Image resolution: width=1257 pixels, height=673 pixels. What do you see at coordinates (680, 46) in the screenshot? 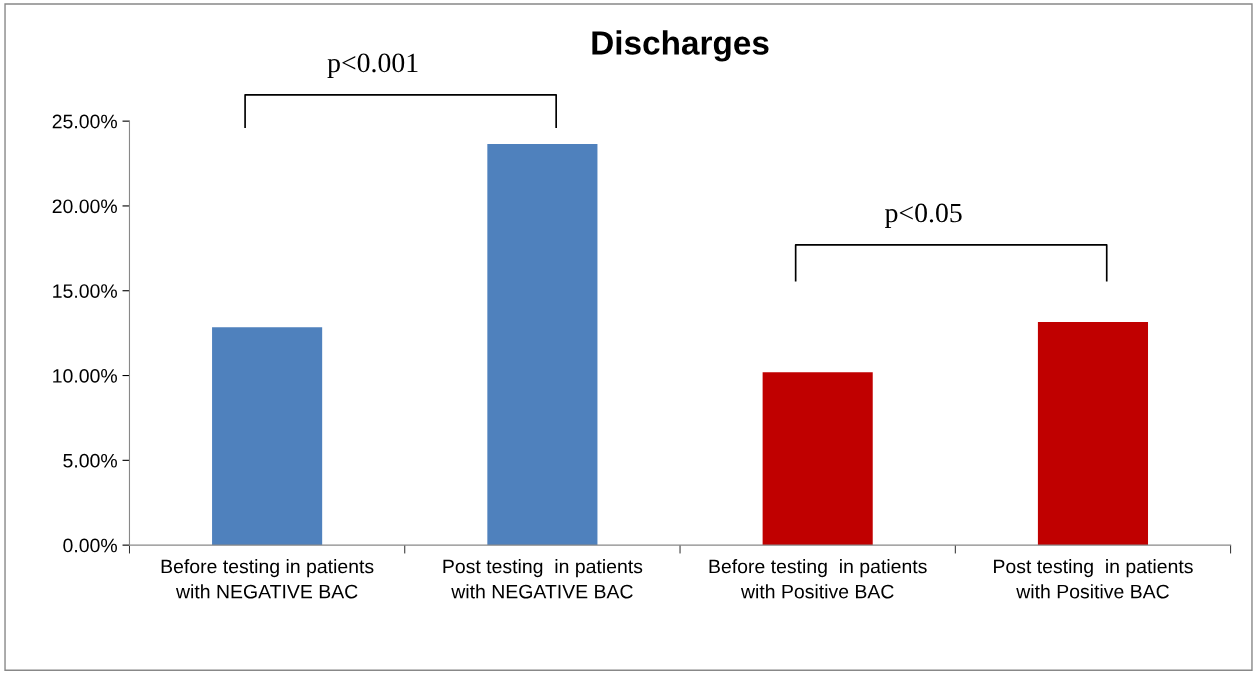
I see `chart-title: Discharges` at bounding box center [680, 46].